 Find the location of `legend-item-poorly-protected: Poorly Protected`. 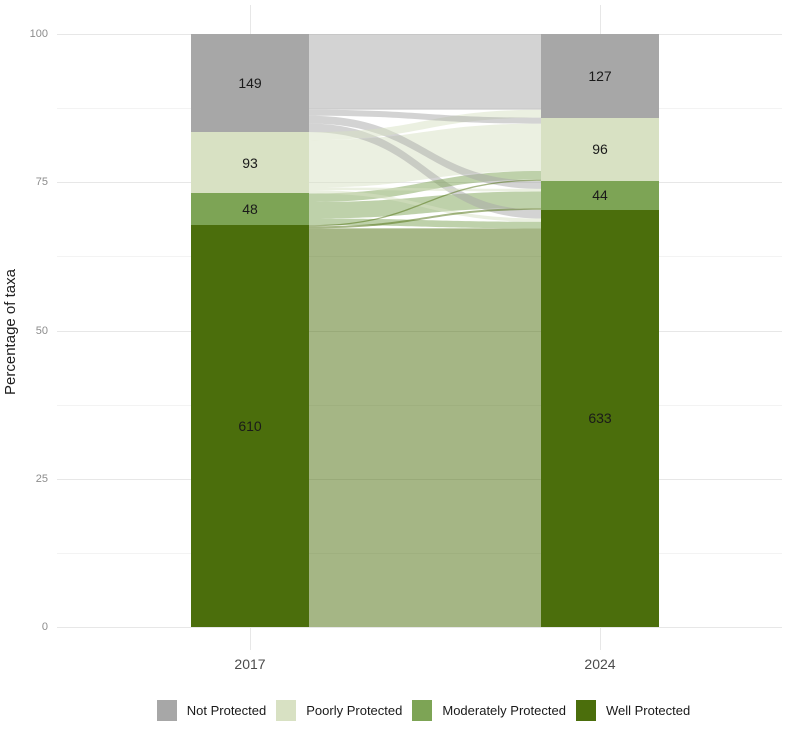

legend-item-poorly-protected: Poorly Protected is located at coordinates (339, 710).